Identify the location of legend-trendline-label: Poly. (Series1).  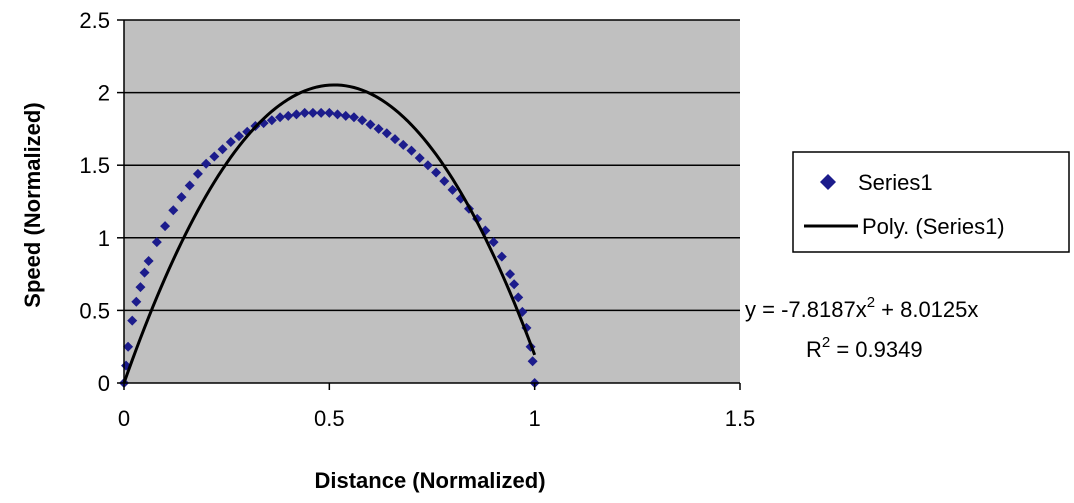
(933, 226).